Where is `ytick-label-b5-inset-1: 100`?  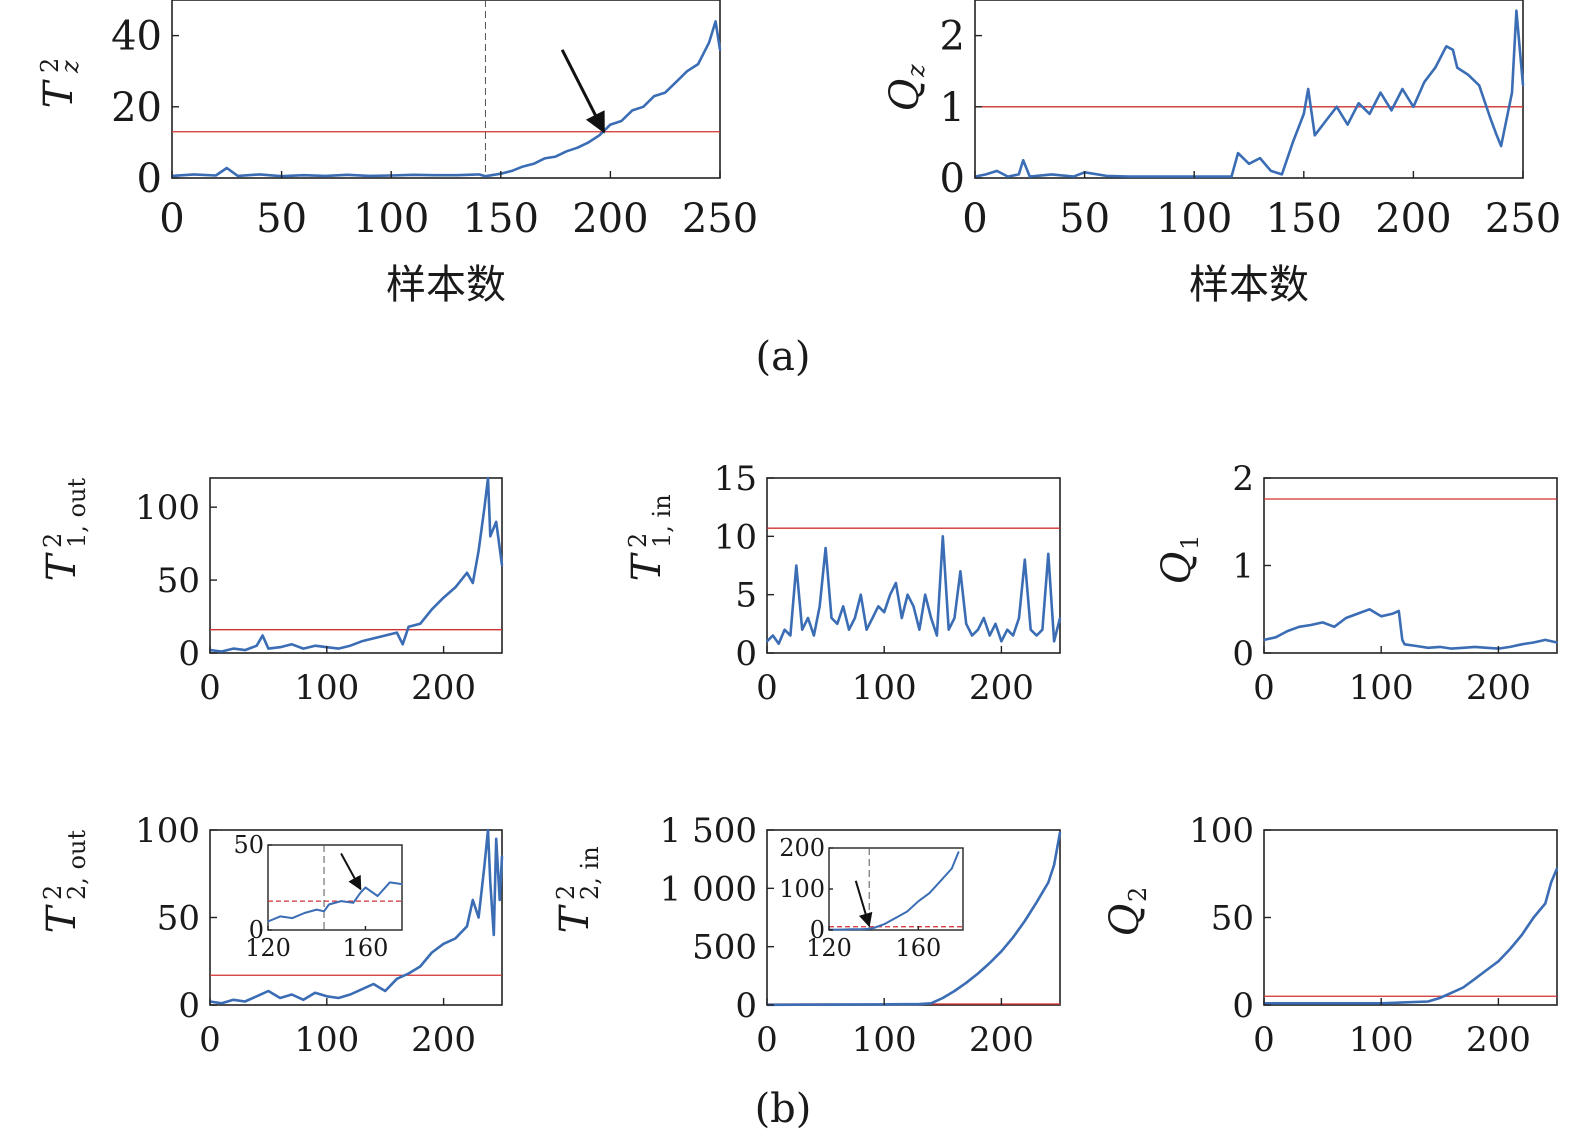 ytick-label-b5-inset-1: 100 is located at coordinates (802, 889).